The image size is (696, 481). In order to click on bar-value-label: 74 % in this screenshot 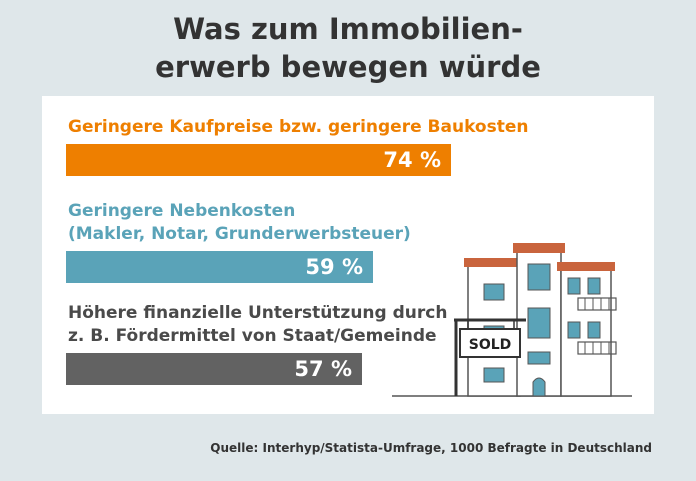, I will do `click(412, 160)`.